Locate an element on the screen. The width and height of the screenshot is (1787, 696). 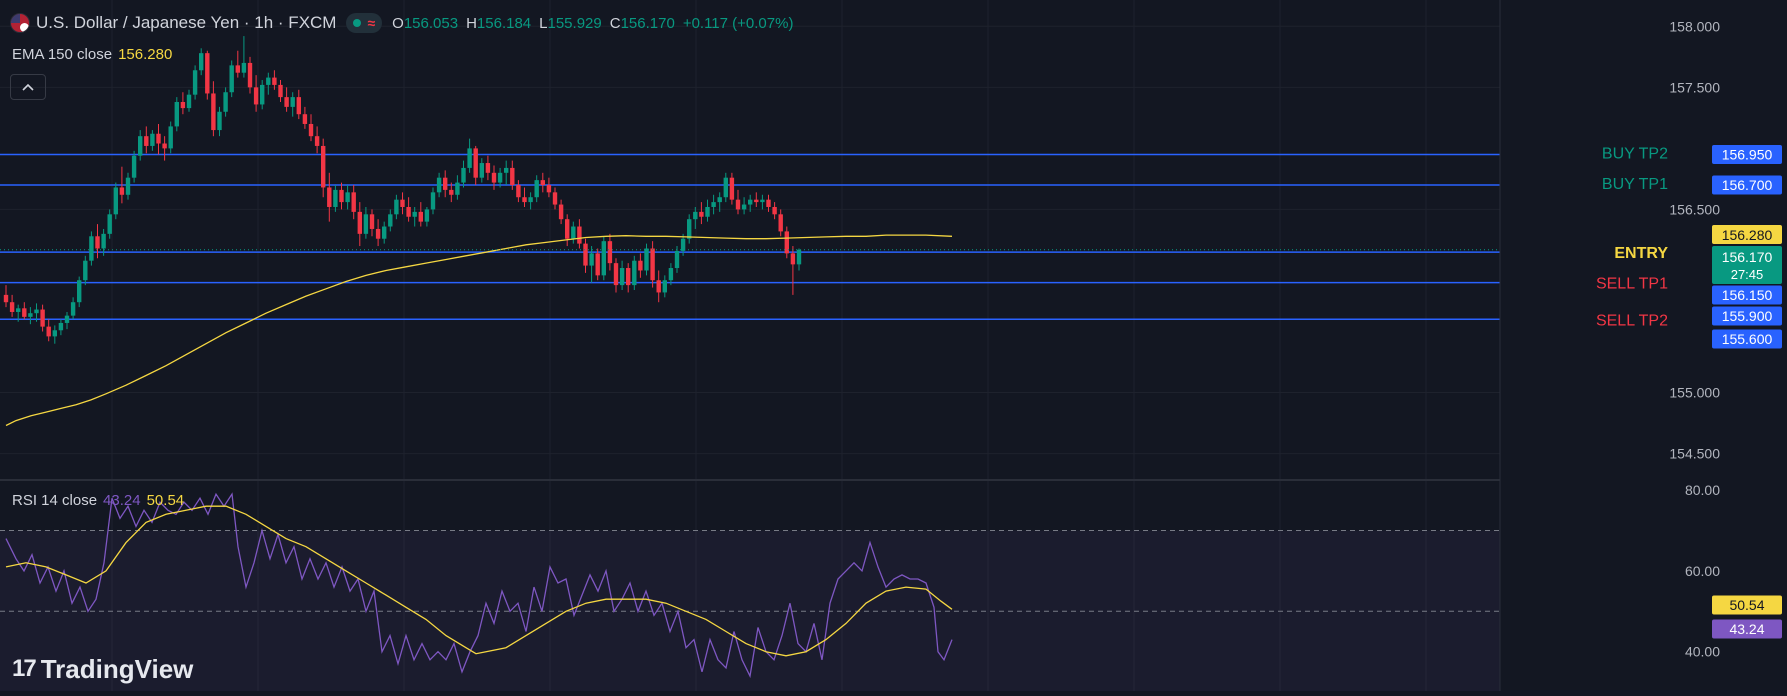
rsi-ma-tag-text: 50.54 is located at coordinates (1746, 605).